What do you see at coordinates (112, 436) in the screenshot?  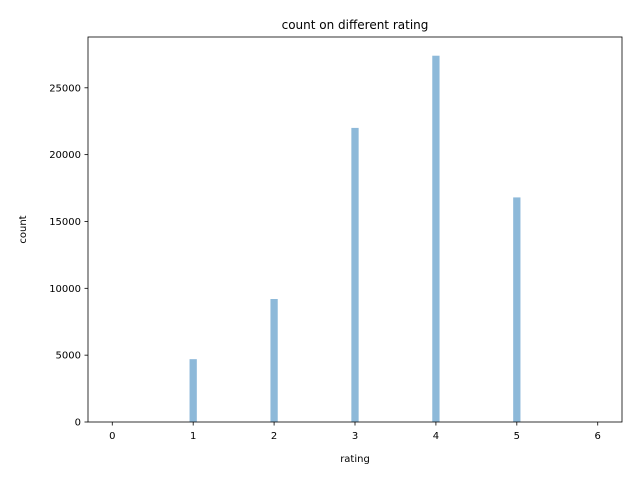 I see `x-tick-label: 0` at bounding box center [112, 436].